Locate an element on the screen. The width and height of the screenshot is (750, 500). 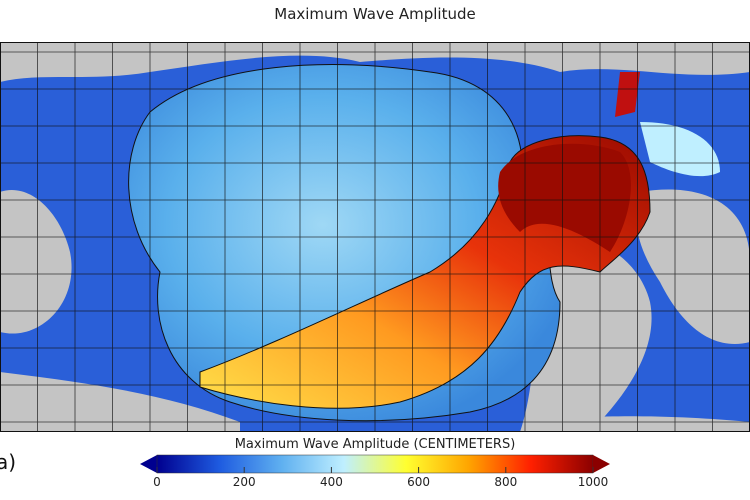
high-amplitude-core is located at coordinates (564, 197).